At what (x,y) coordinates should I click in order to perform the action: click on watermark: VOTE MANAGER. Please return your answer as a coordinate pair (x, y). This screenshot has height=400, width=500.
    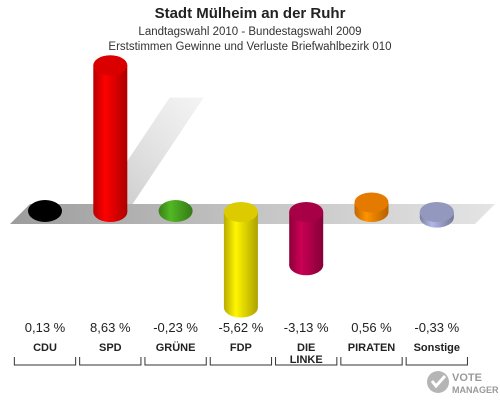
    Looking at the image, I should click on (463, 383).